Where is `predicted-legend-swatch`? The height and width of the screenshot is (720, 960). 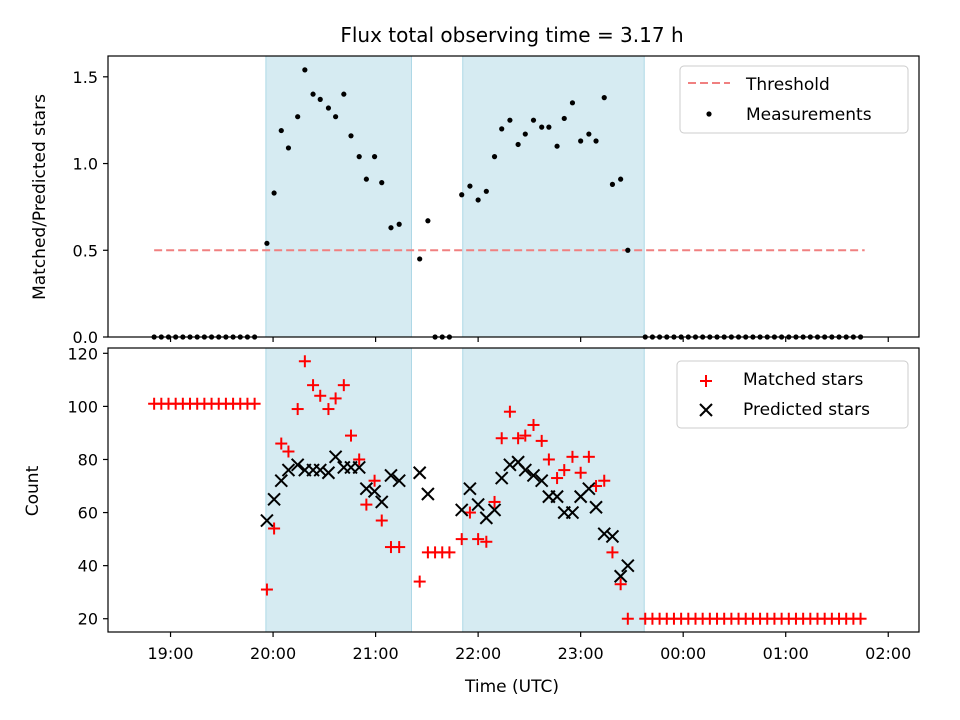
predicted-legend-swatch is located at coordinates (706, 410).